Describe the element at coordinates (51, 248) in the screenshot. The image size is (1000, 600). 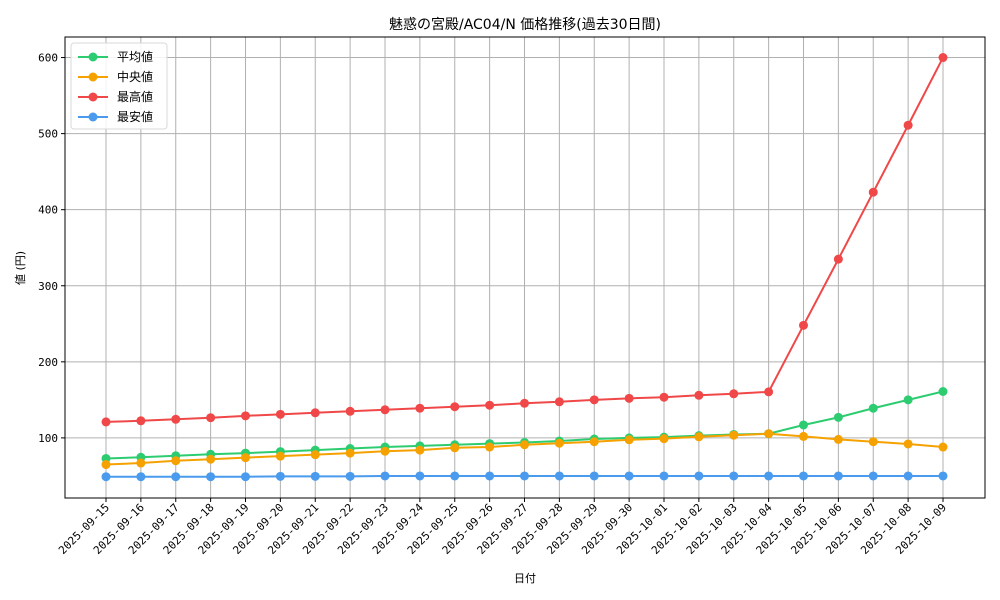
I see `y-axis-ticks: 100 200 300 400 500 600` at that location.